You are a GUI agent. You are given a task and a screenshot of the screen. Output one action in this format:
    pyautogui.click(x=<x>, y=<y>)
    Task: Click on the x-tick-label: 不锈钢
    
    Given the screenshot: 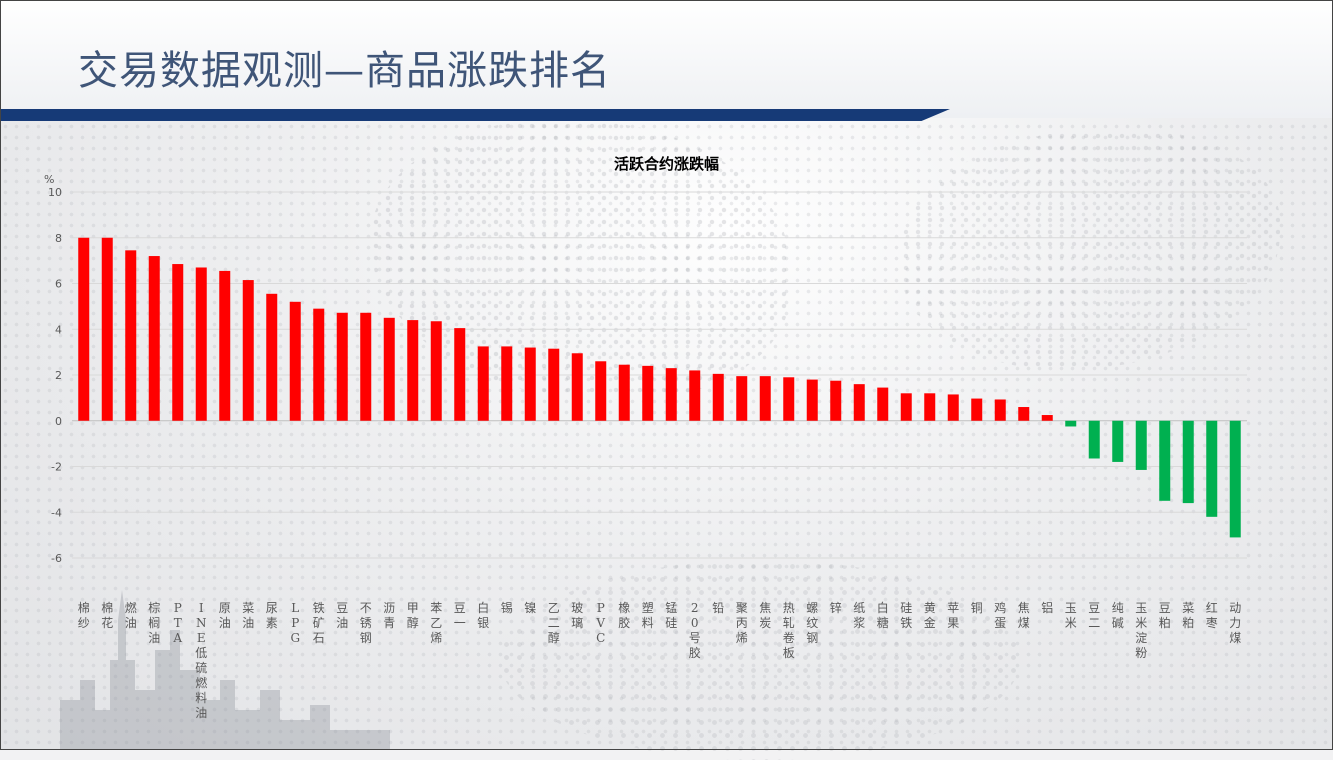 What is the action you would take?
    pyautogui.click(x=366, y=623)
    